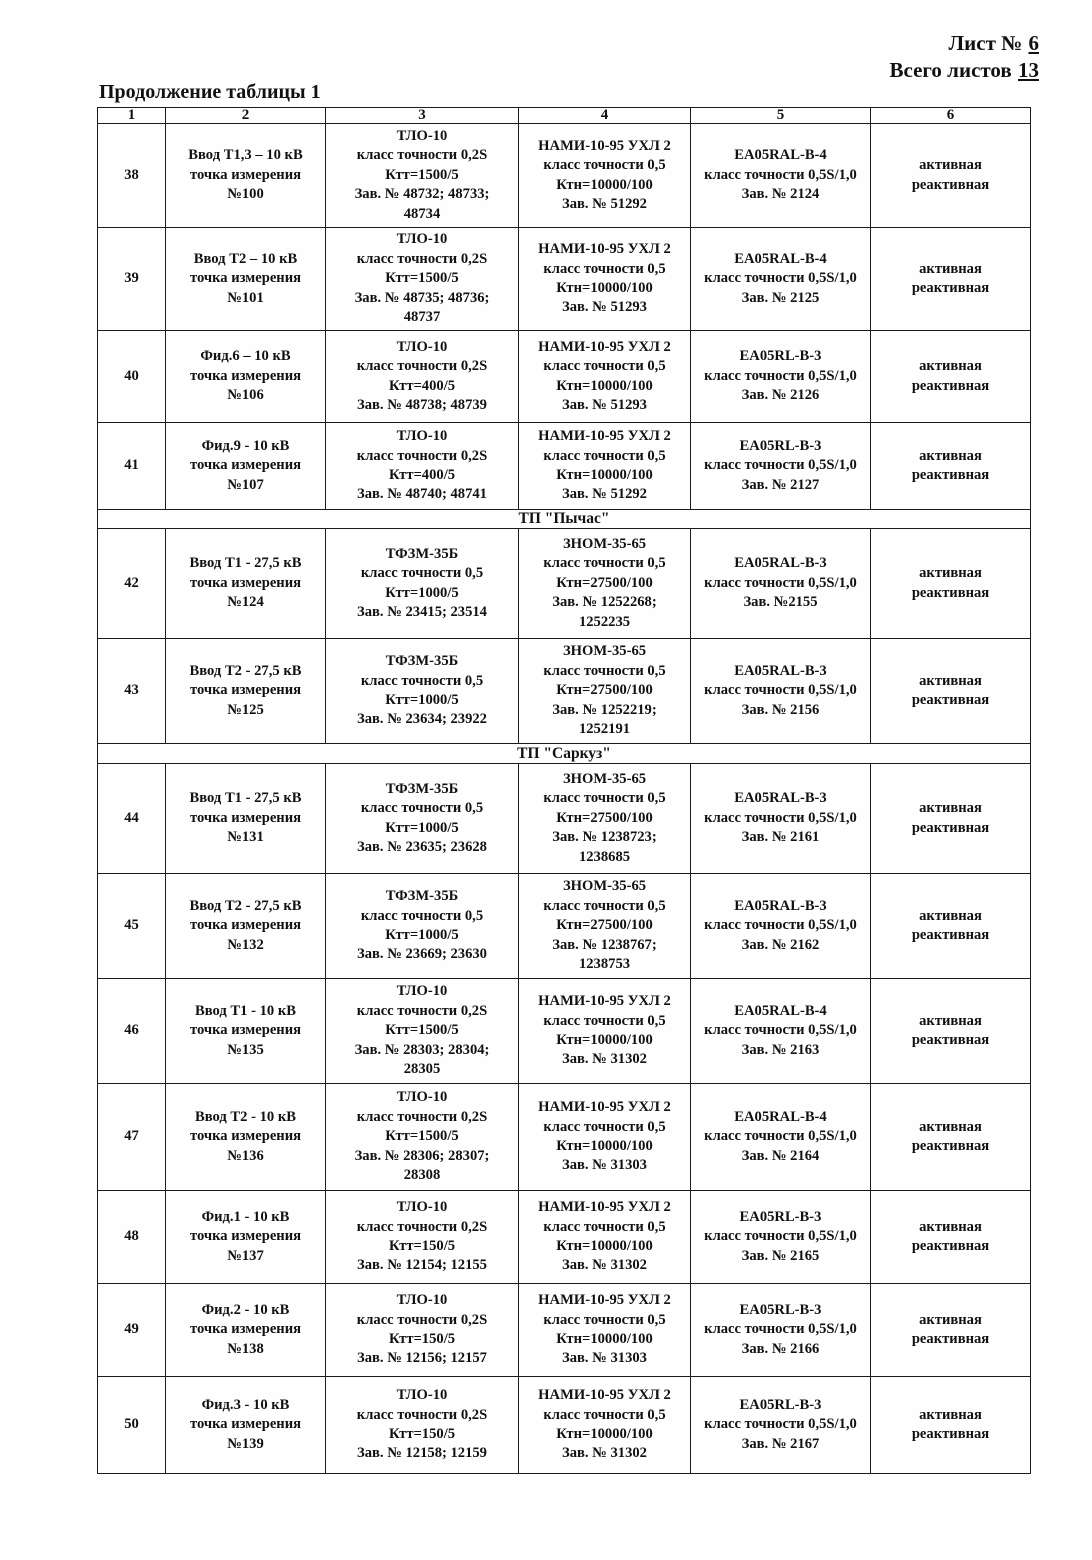 This screenshot has height=1560, width=1092. What do you see at coordinates (131, 1237) in the screenshot?
I see `row-number-cell: 48` at bounding box center [131, 1237].